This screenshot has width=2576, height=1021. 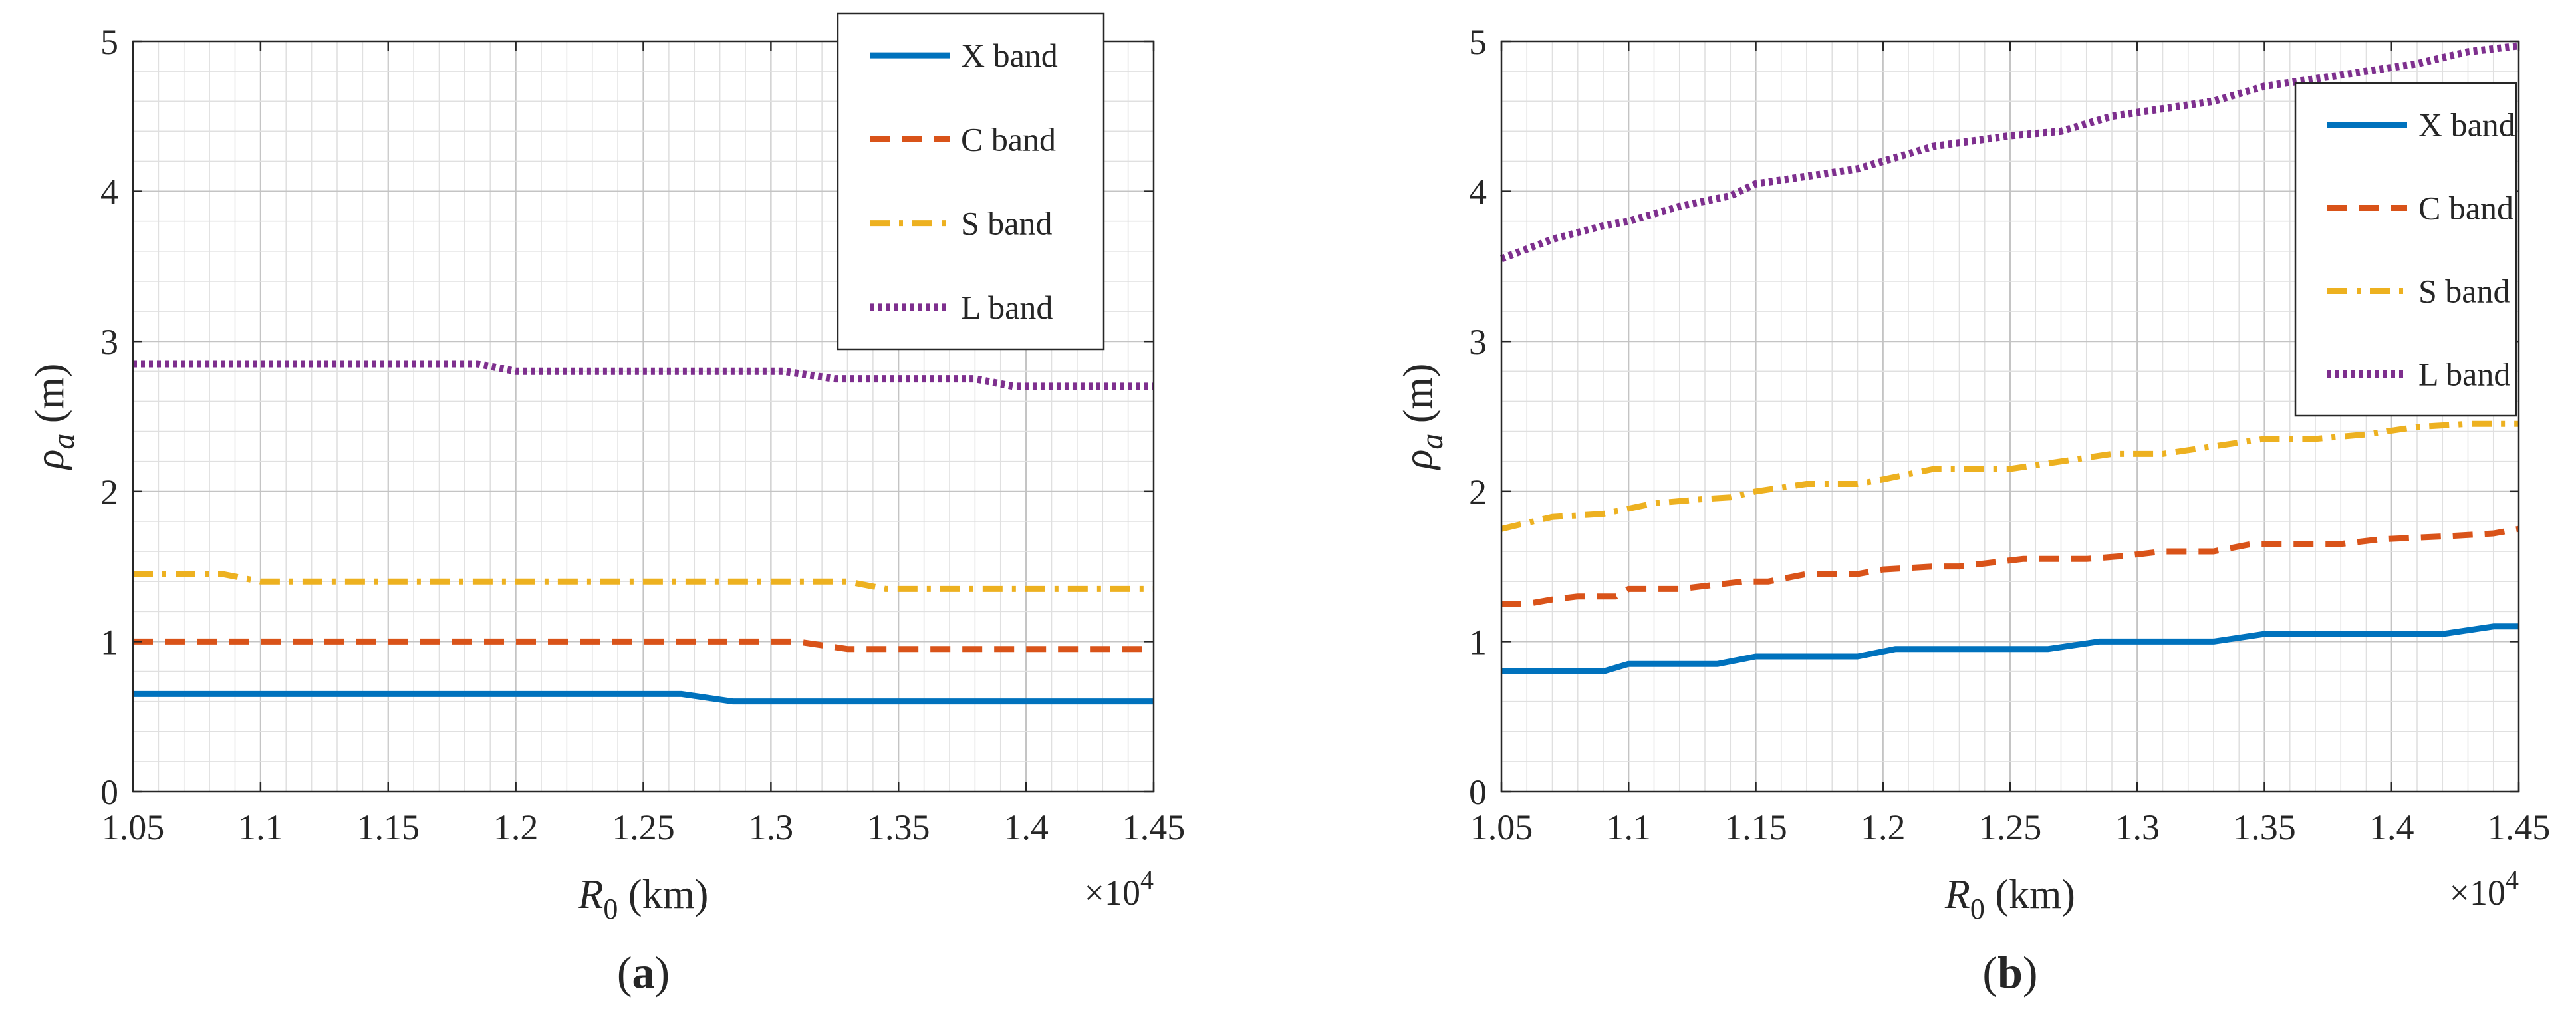 I want to click on panel-caption: (b), so click(x=2009, y=972).